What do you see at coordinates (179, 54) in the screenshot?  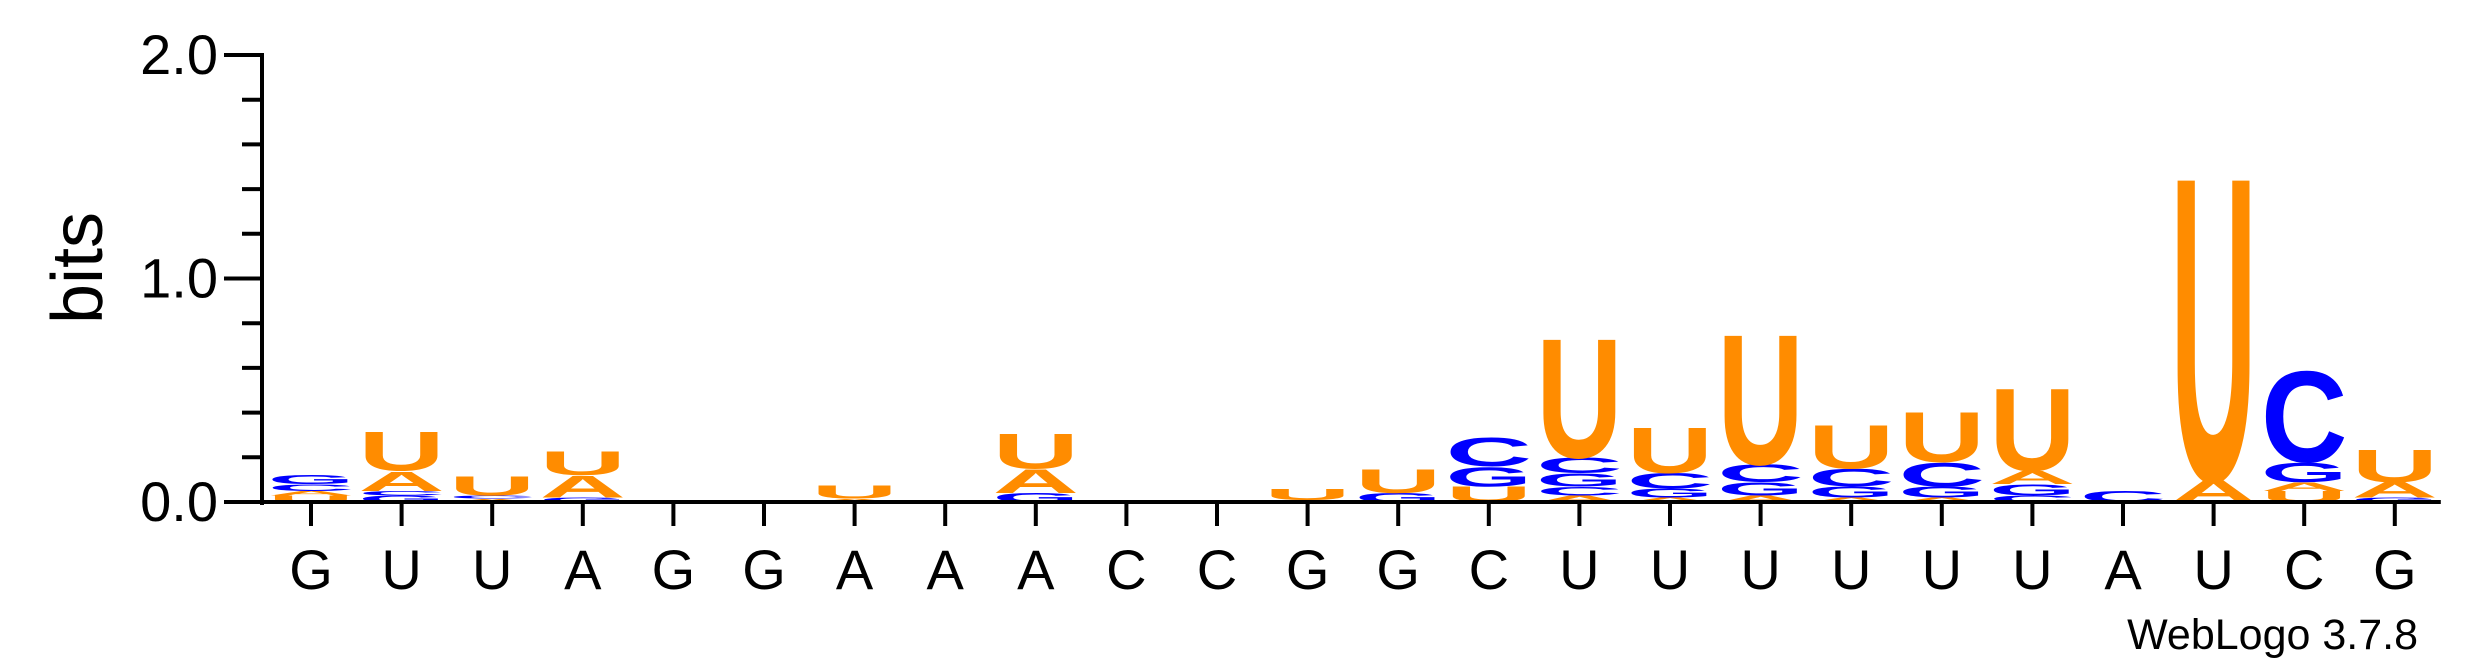 I see `y-tick-label: 2.0` at bounding box center [179, 54].